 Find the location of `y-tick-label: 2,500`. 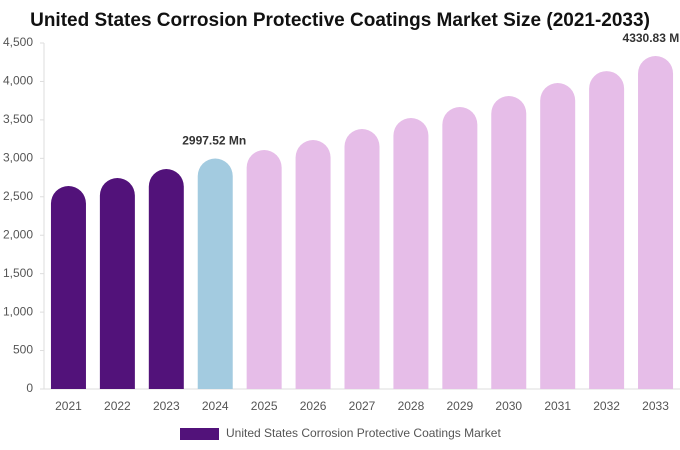

y-tick-label: 2,500 is located at coordinates (18, 196).